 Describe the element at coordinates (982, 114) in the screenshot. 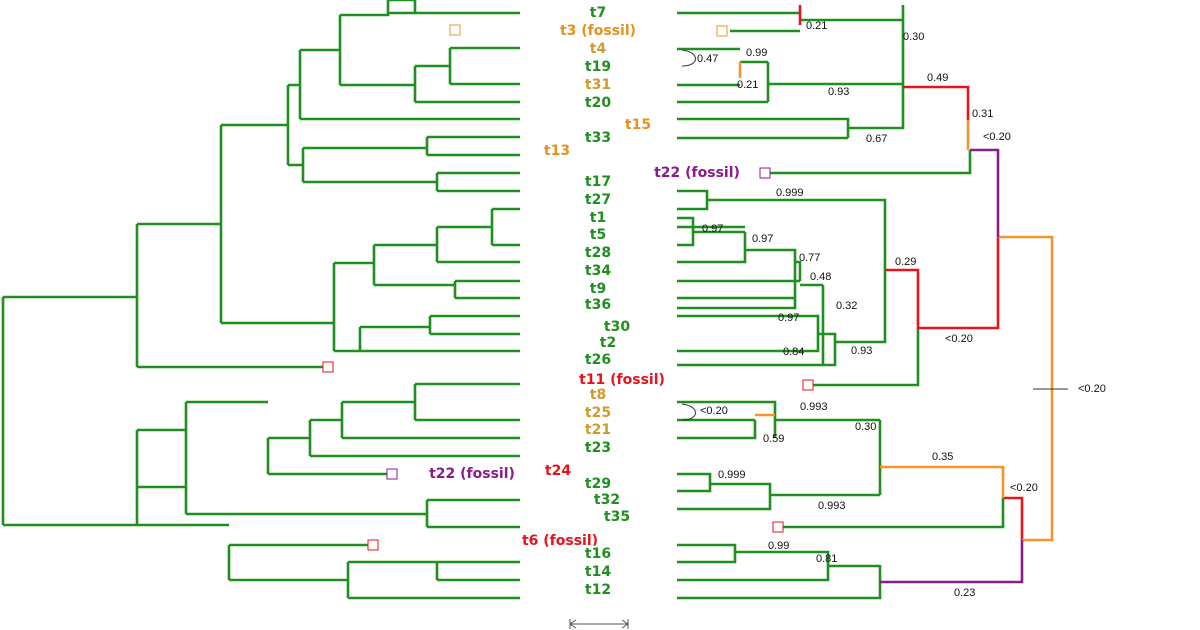

I see `support-value: 0.31` at that location.